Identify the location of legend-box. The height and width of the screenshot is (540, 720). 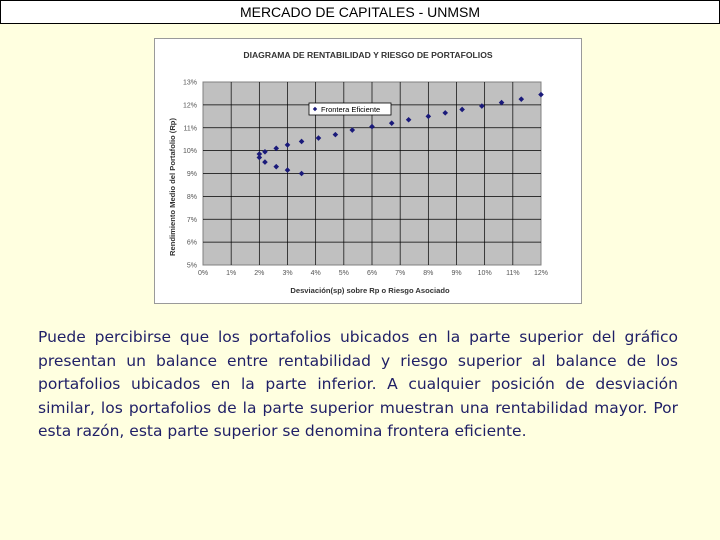
(350, 109).